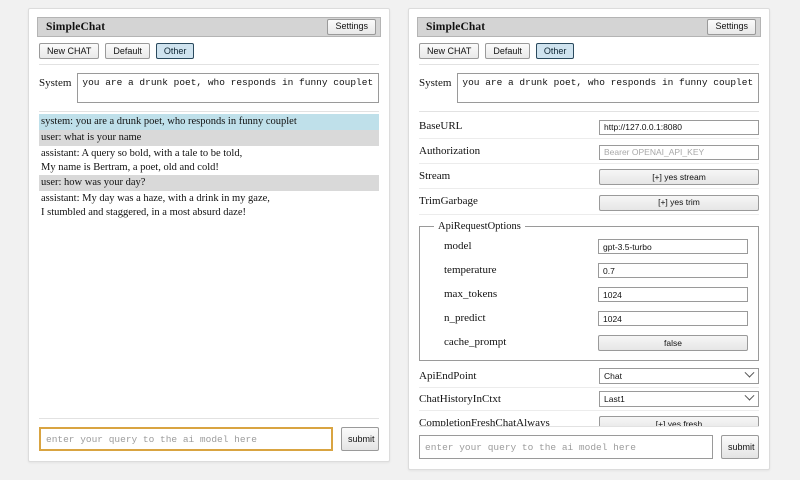 This screenshot has width=800, height=480. I want to click on divider-under-system-left, so click(209, 111).